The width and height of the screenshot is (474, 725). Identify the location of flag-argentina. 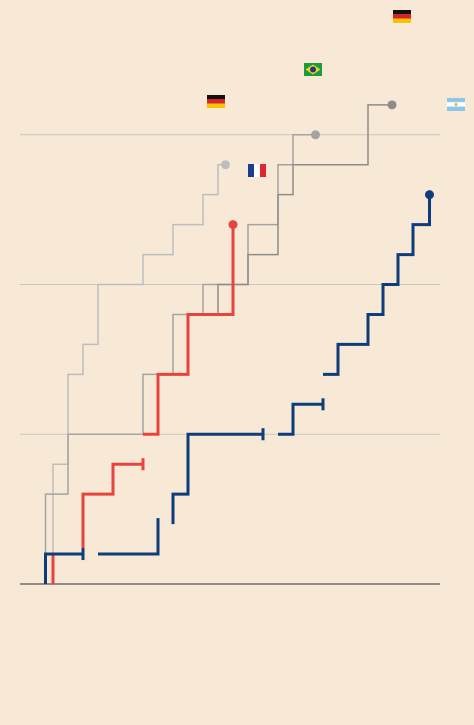
(456, 104).